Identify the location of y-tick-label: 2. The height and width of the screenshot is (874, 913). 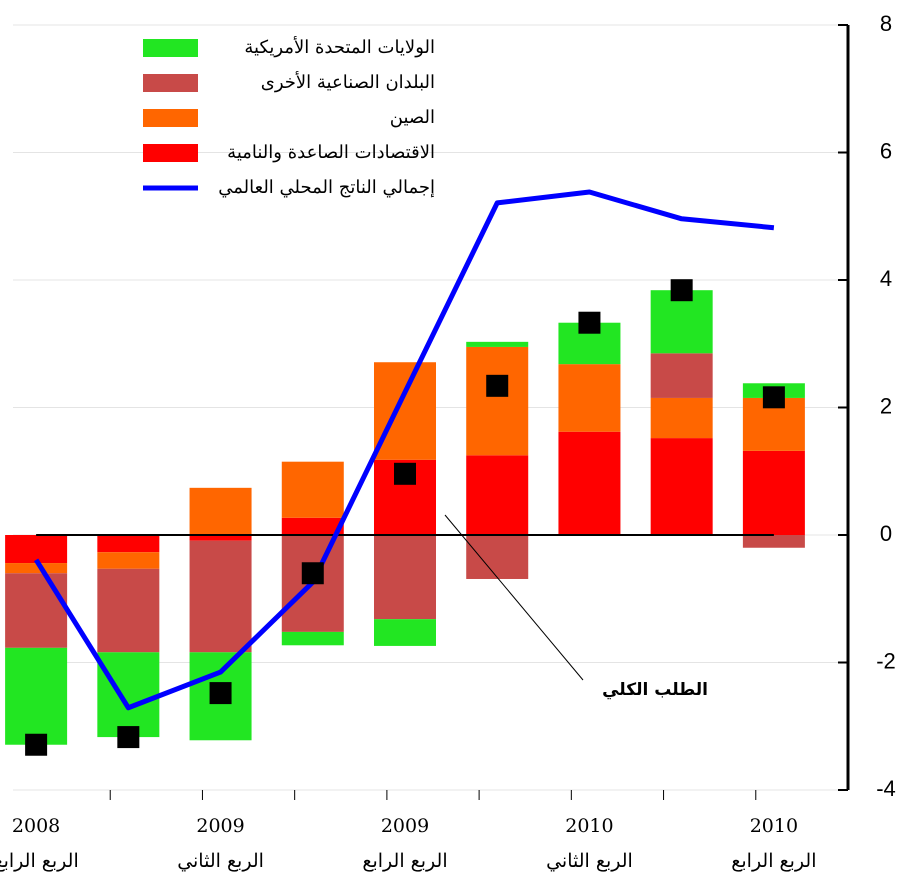
(886, 405).